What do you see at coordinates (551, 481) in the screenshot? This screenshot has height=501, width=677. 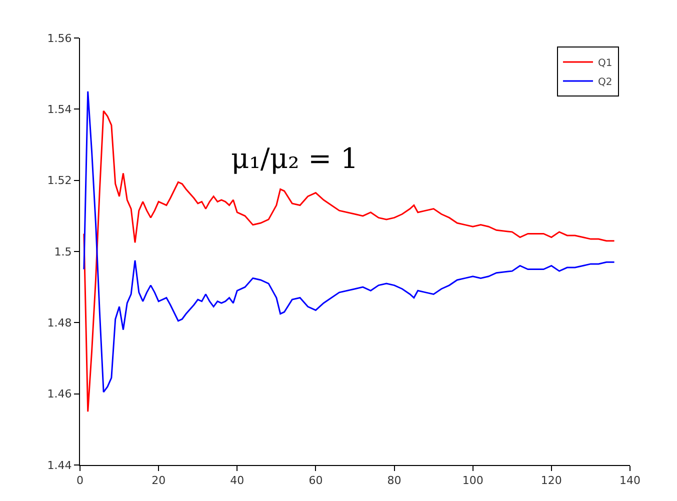 I see `x-tick-label: 120` at bounding box center [551, 481].